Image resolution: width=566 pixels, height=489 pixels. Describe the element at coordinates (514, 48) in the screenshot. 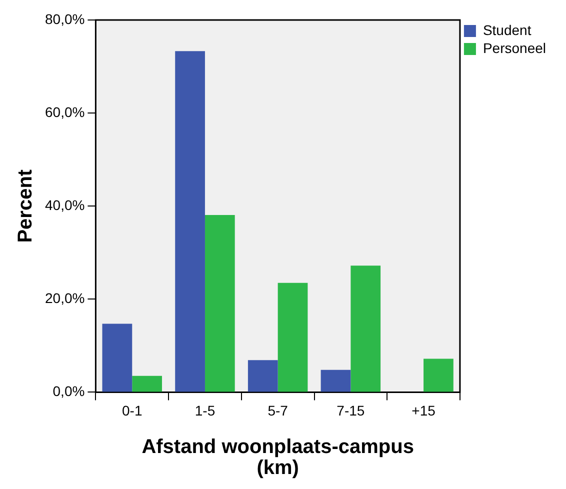

I see `legend-label: Personeel` at that location.